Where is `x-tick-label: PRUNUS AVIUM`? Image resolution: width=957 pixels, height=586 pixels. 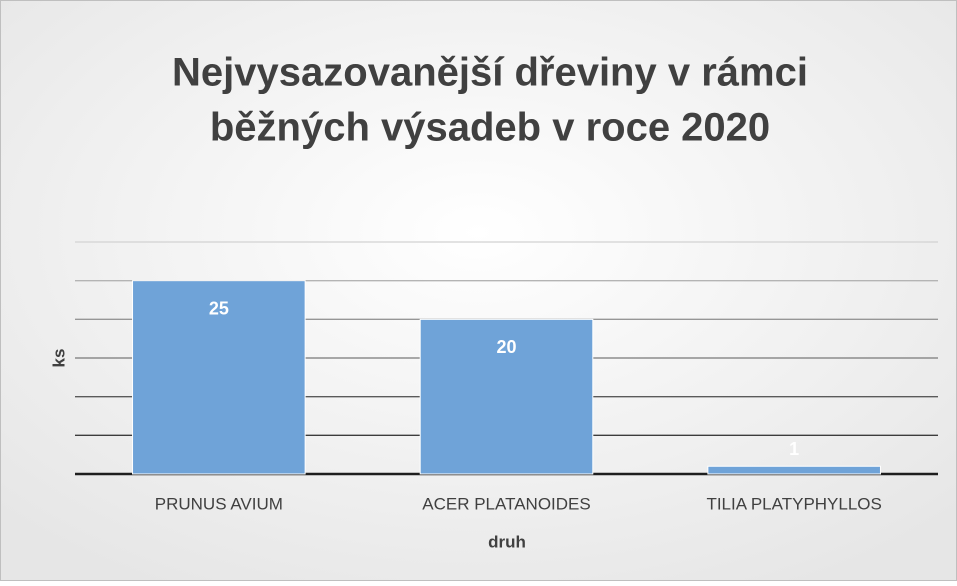 x-tick-label: PRUNUS AVIUM is located at coordinates (219, 503).